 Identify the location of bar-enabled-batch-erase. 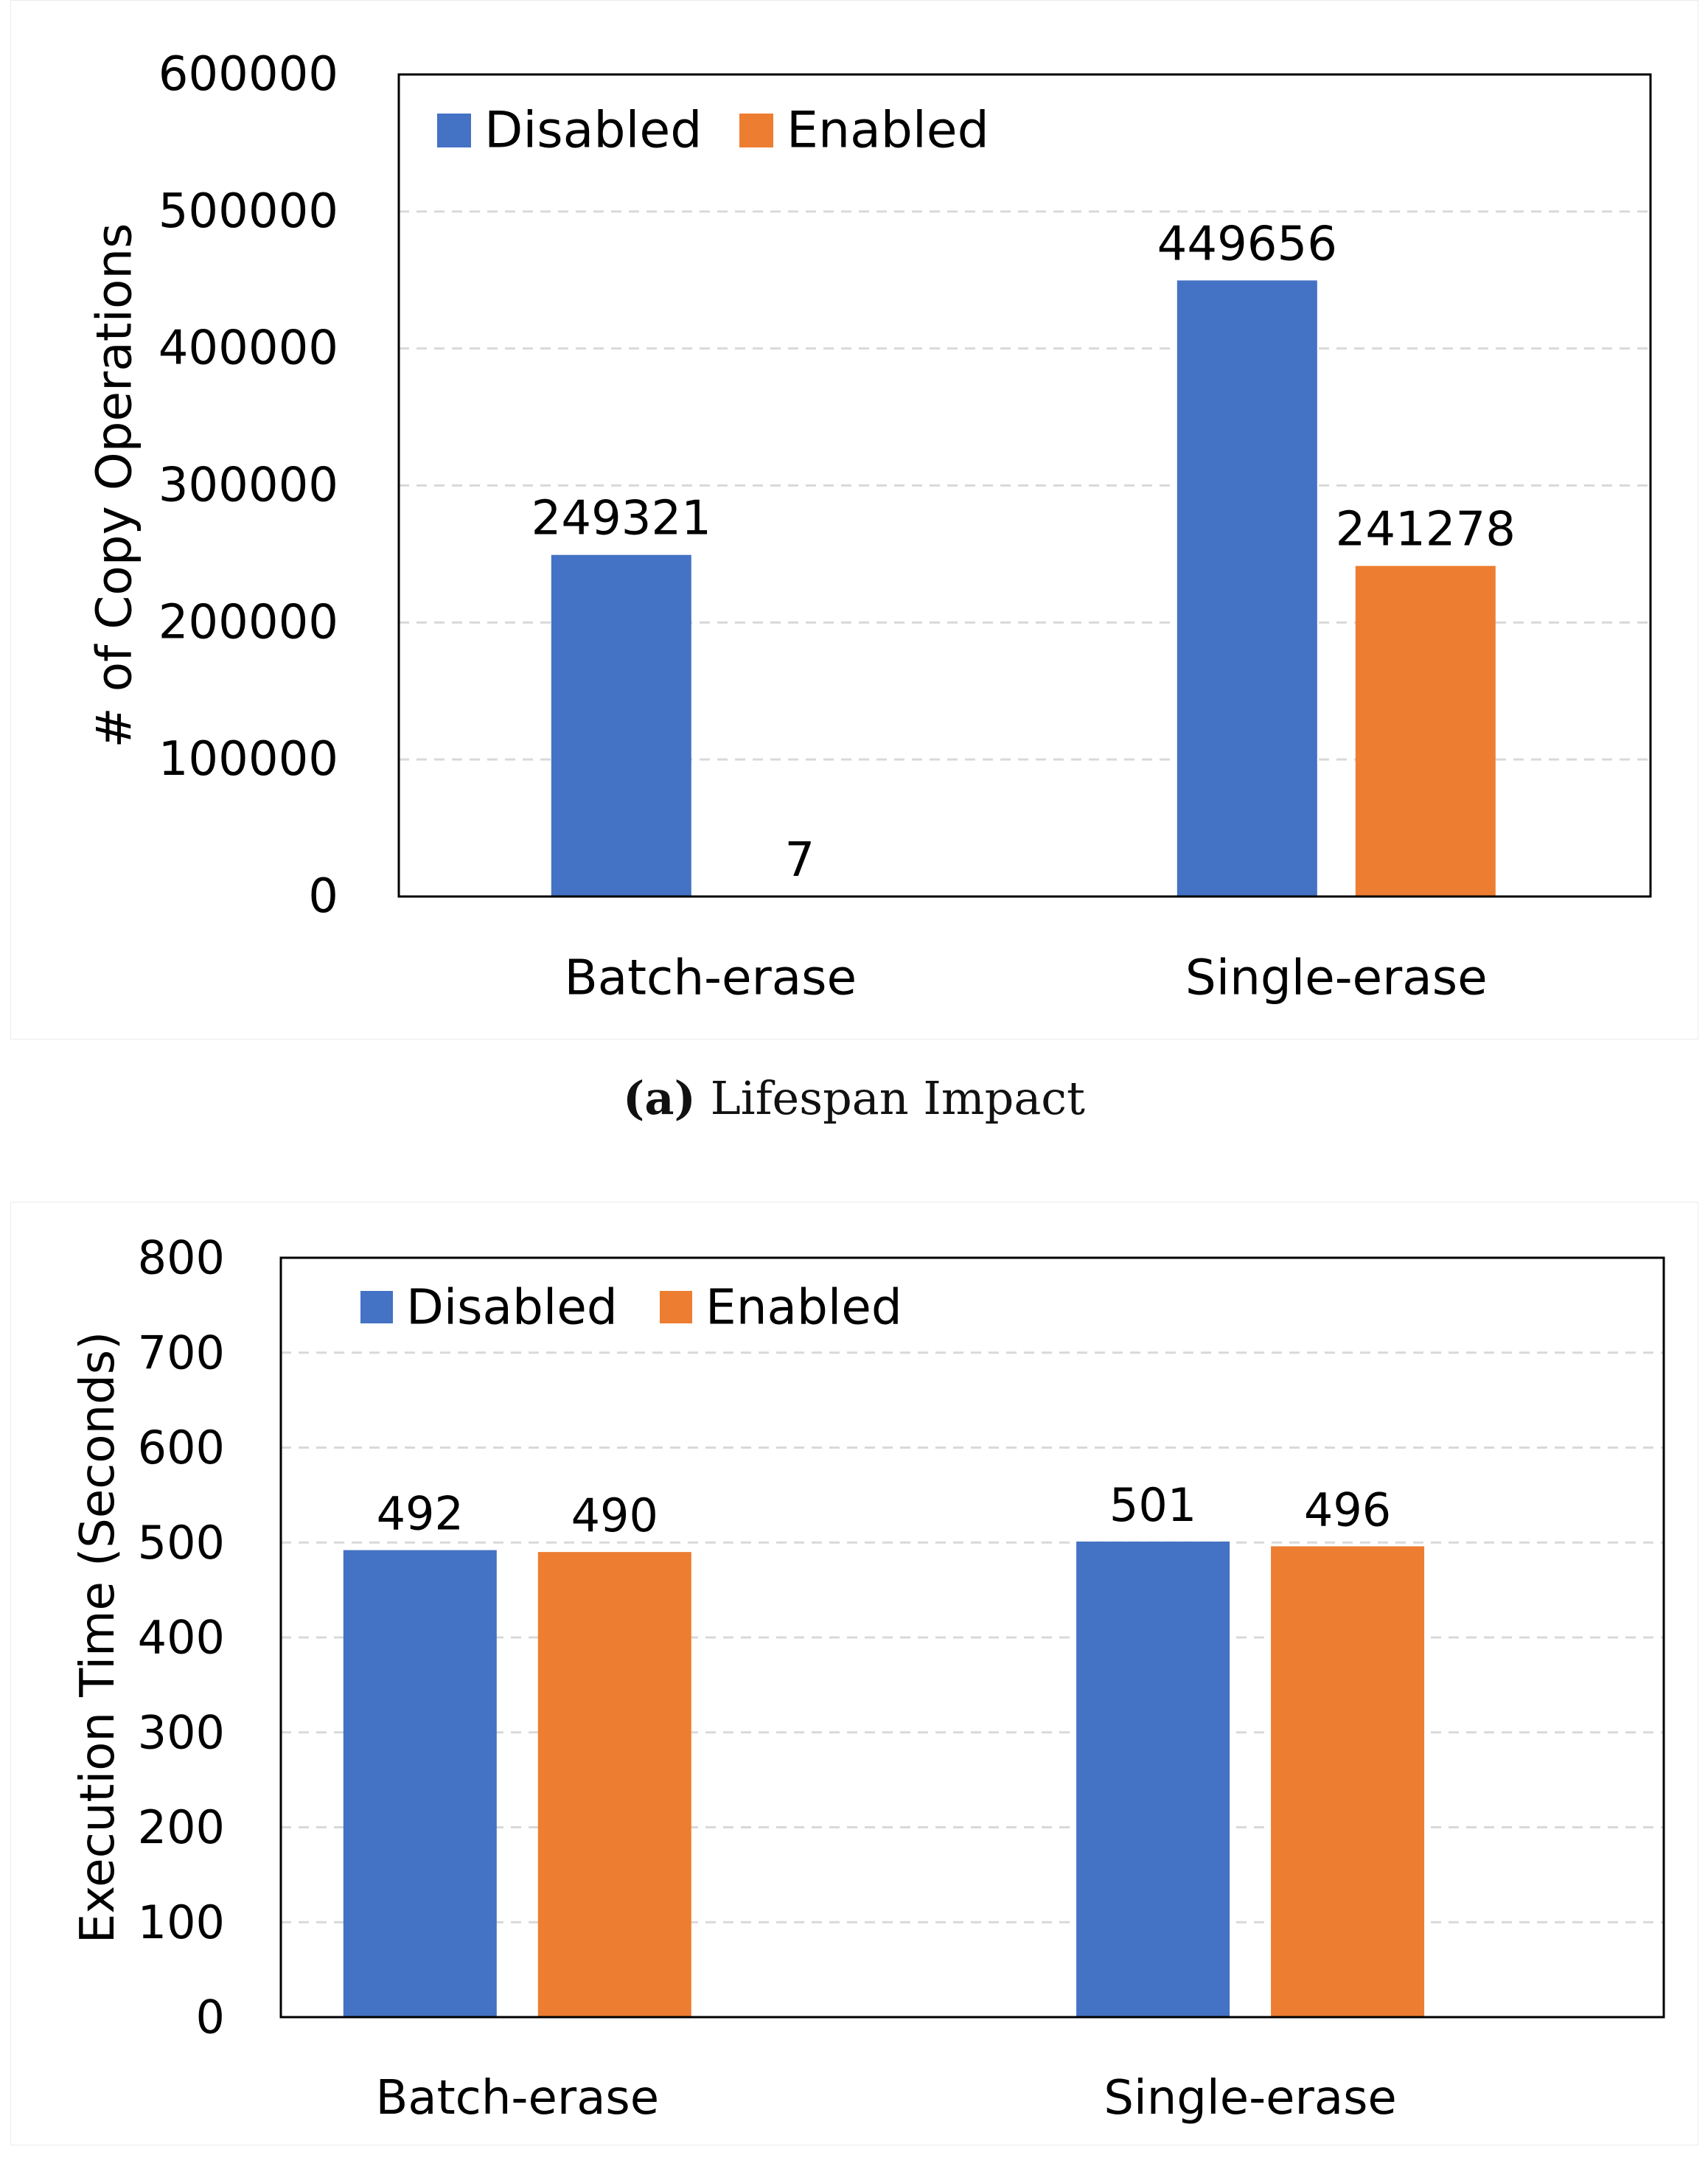
(614, 1785).